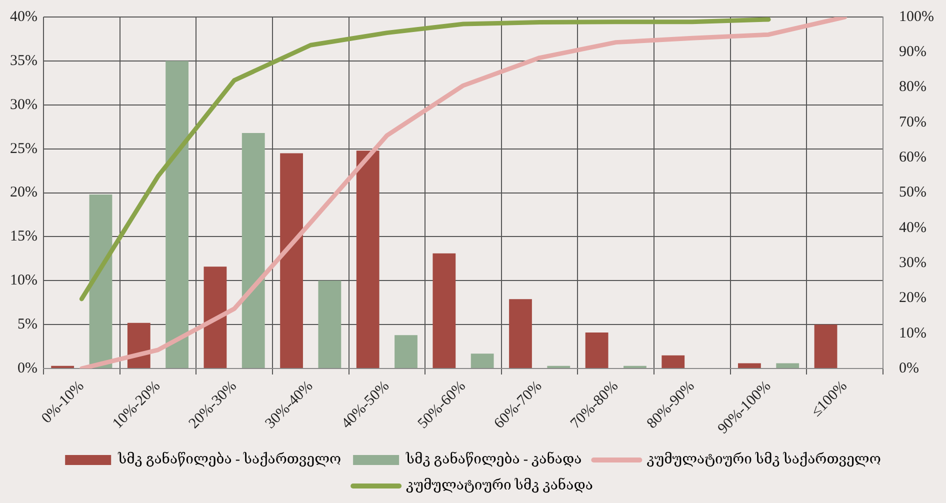 Image resolution: width=946 pixels, height=503 pixels. Describe the element at coordinates (913, 263) in the screenshot. I see `y2-tick-label: 30%` at that location.